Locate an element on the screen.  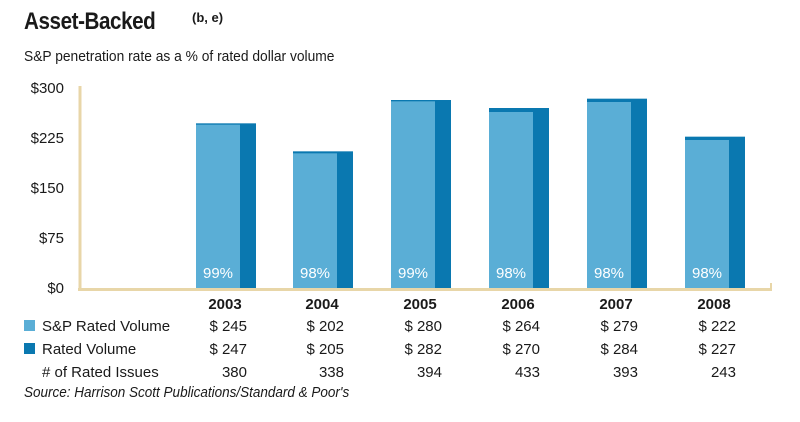
y-tick-label: $300 is located at coordinates (47, 88).